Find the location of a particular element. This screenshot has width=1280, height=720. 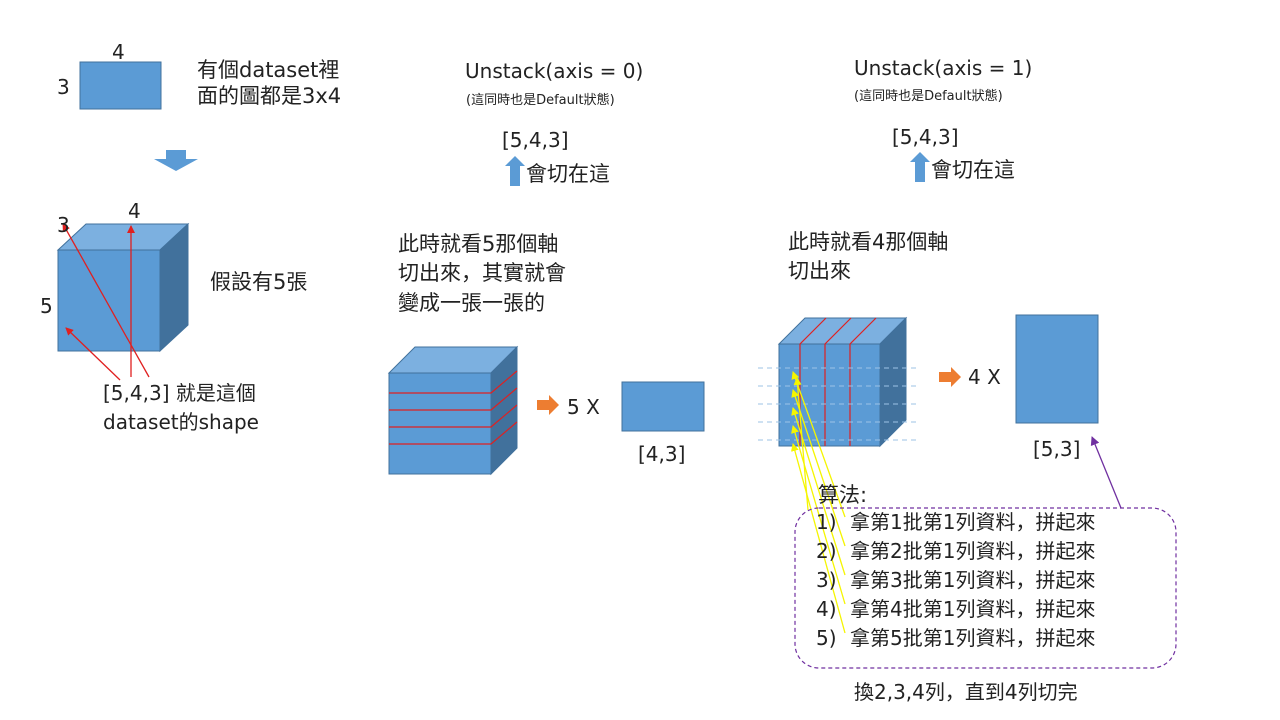

dataset-description: 有個dataset裡 面的圖都是3x4 is located at coordinates (269, 83).